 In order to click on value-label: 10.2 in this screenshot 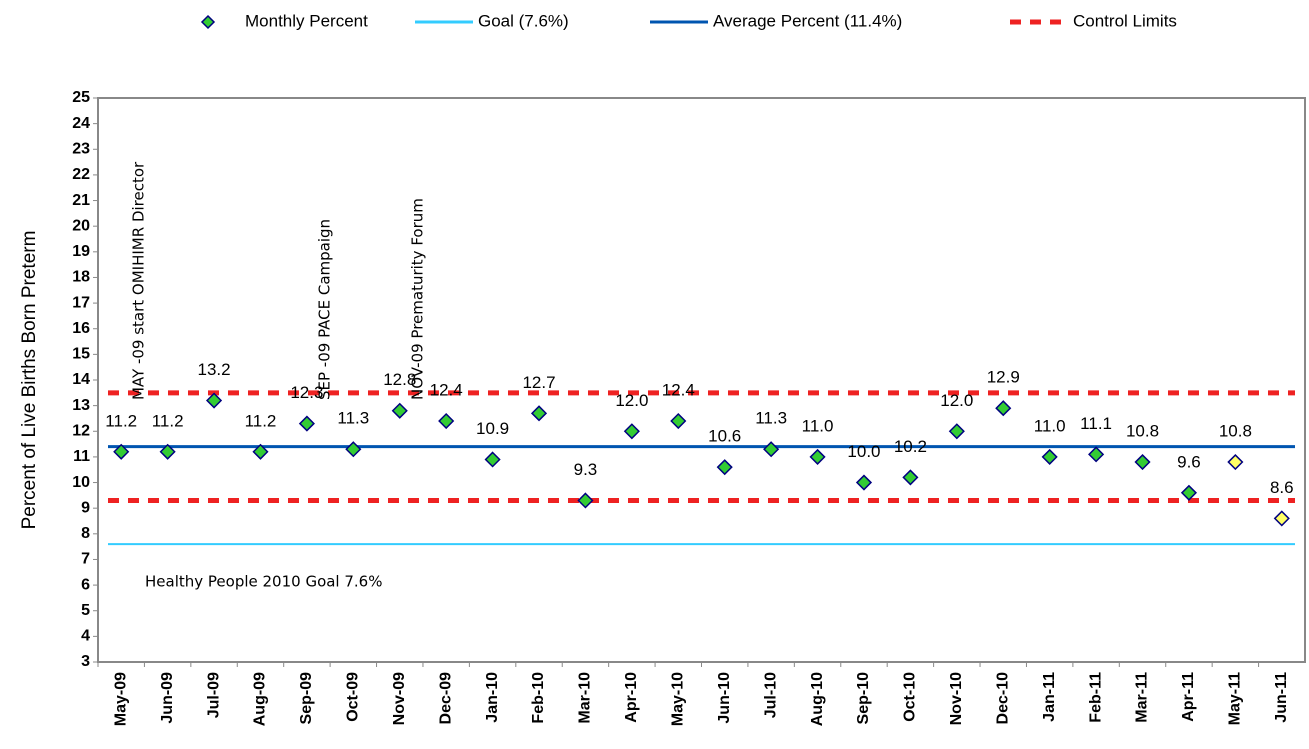, I will do `click(910, 446)`.